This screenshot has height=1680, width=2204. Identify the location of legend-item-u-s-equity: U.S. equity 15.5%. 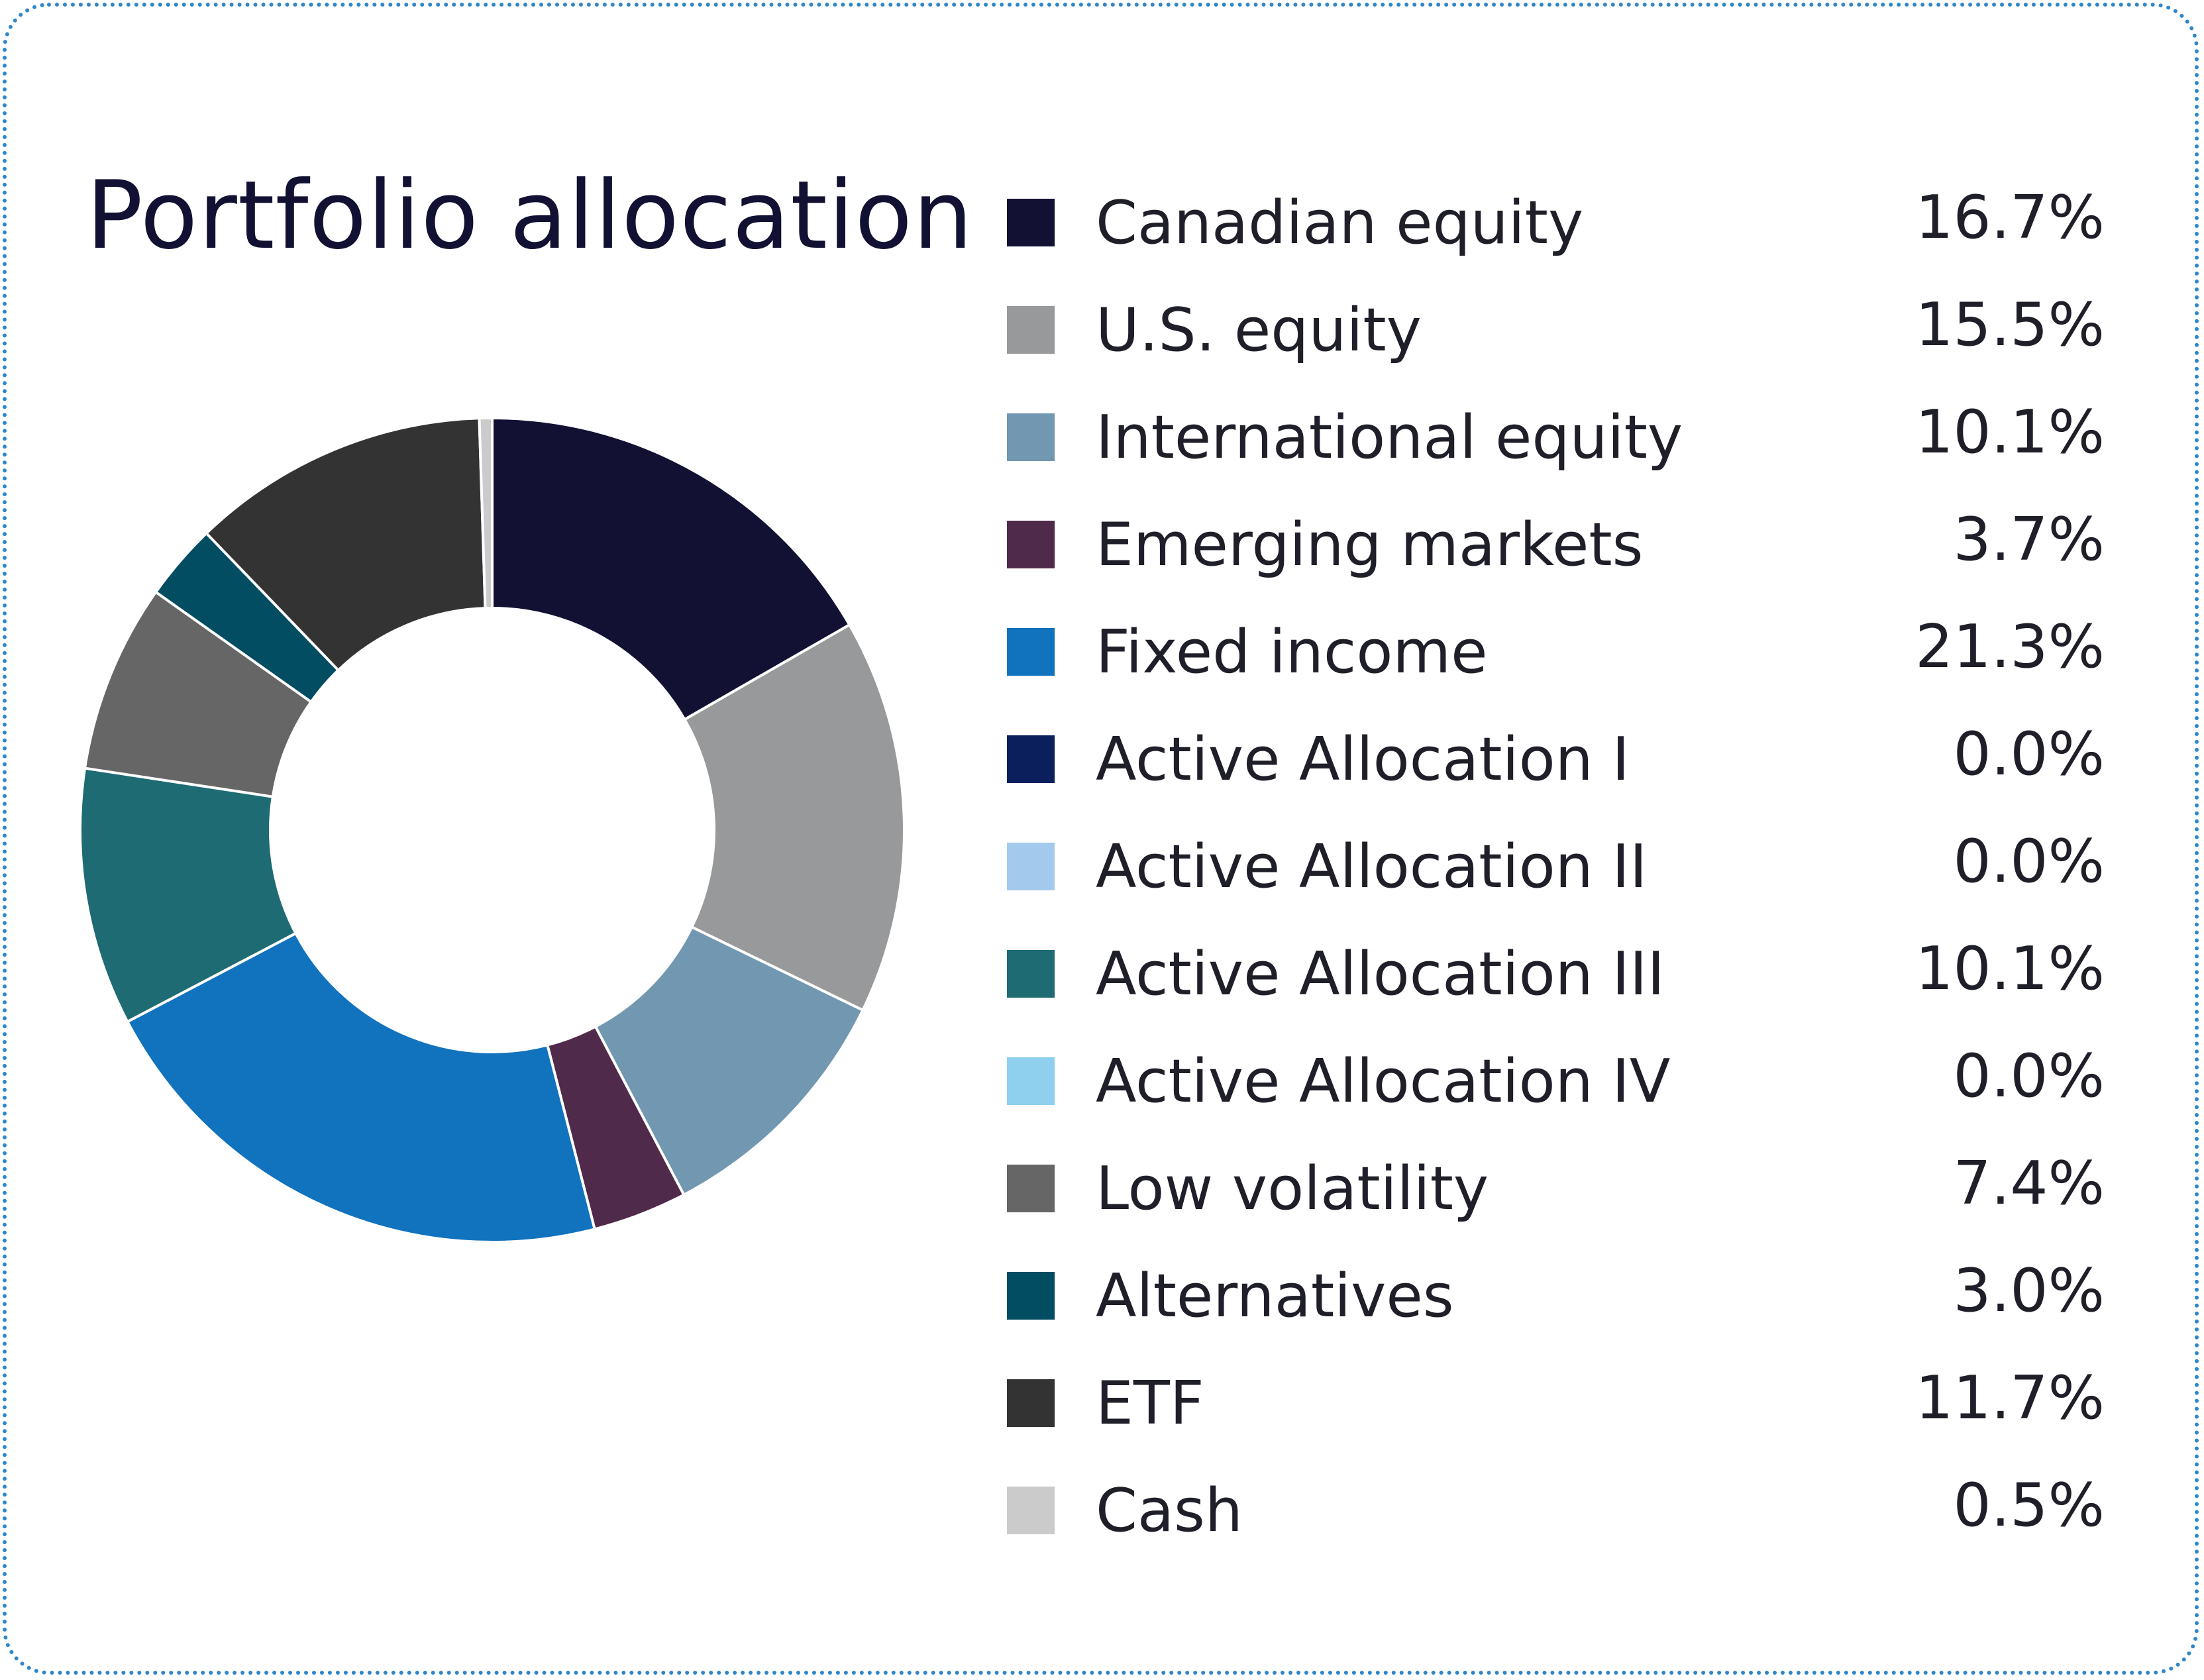
(1555, 330).